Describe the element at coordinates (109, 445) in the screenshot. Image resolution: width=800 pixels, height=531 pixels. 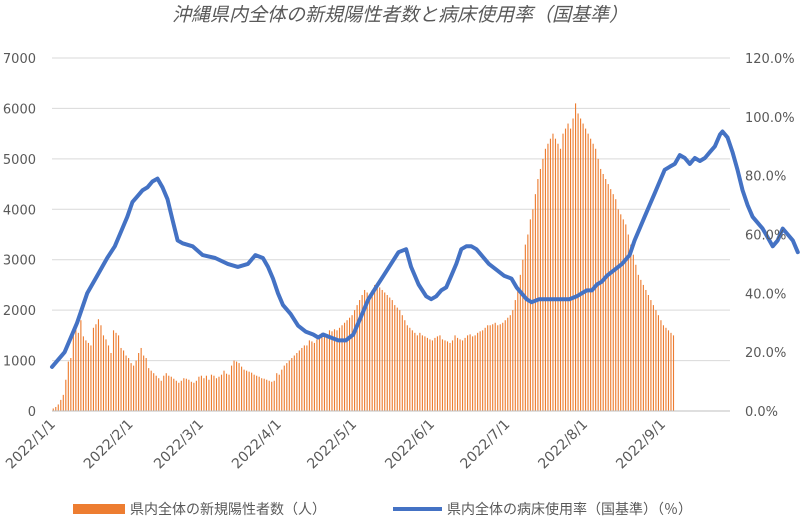
I see `x-tick-label: 2022/2/1` at that location.